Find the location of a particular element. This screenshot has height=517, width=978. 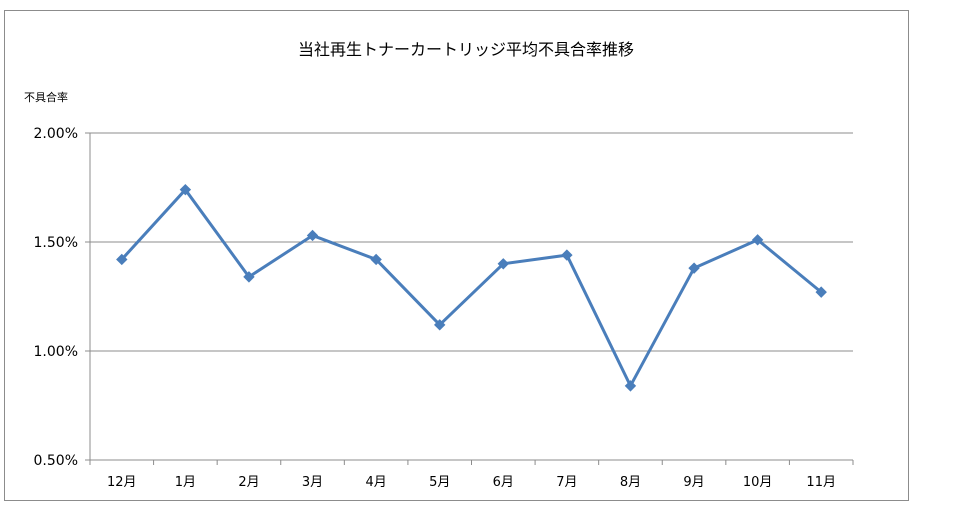

x-tick-label: 7月 is located at coordinates (566, 482).